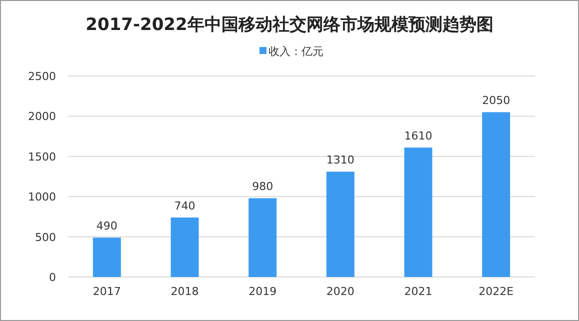 The image size is (579, 321). I want to click on x-tick-label: 2019, so click(262, 291).